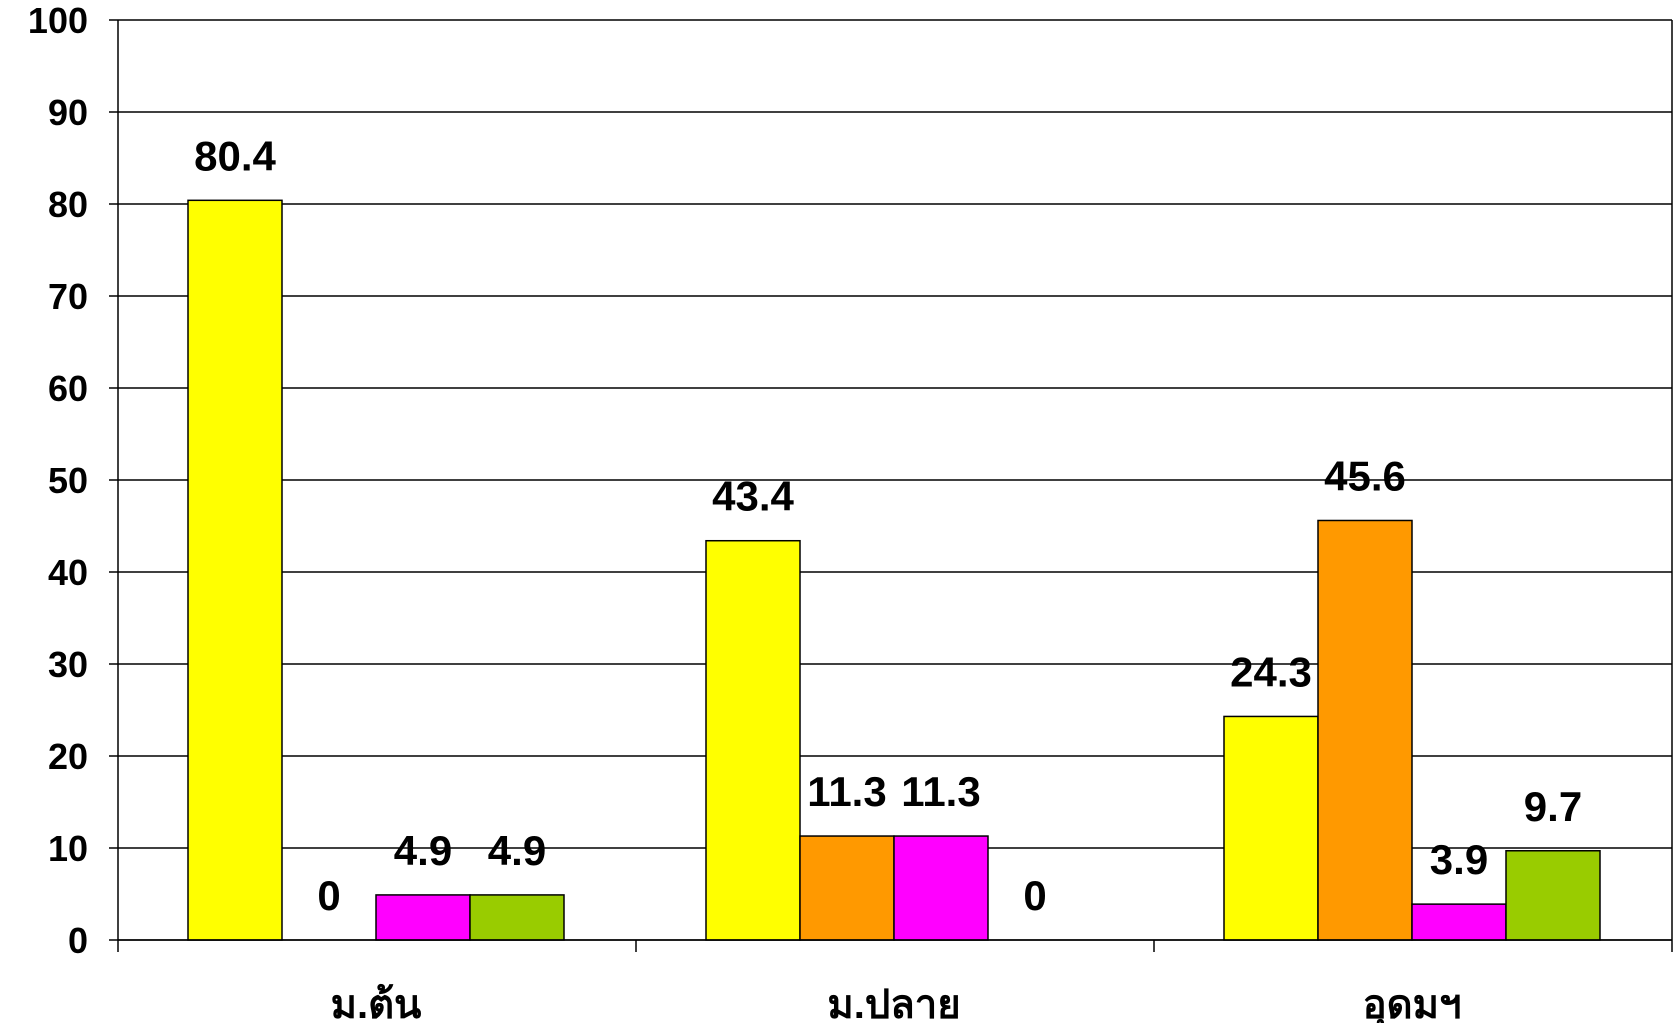 This screenshot has height=1023, width=1677. Describe the element at coordinates (68, 480) in the screenshot. I see `y-tick-label: 50` at that location.